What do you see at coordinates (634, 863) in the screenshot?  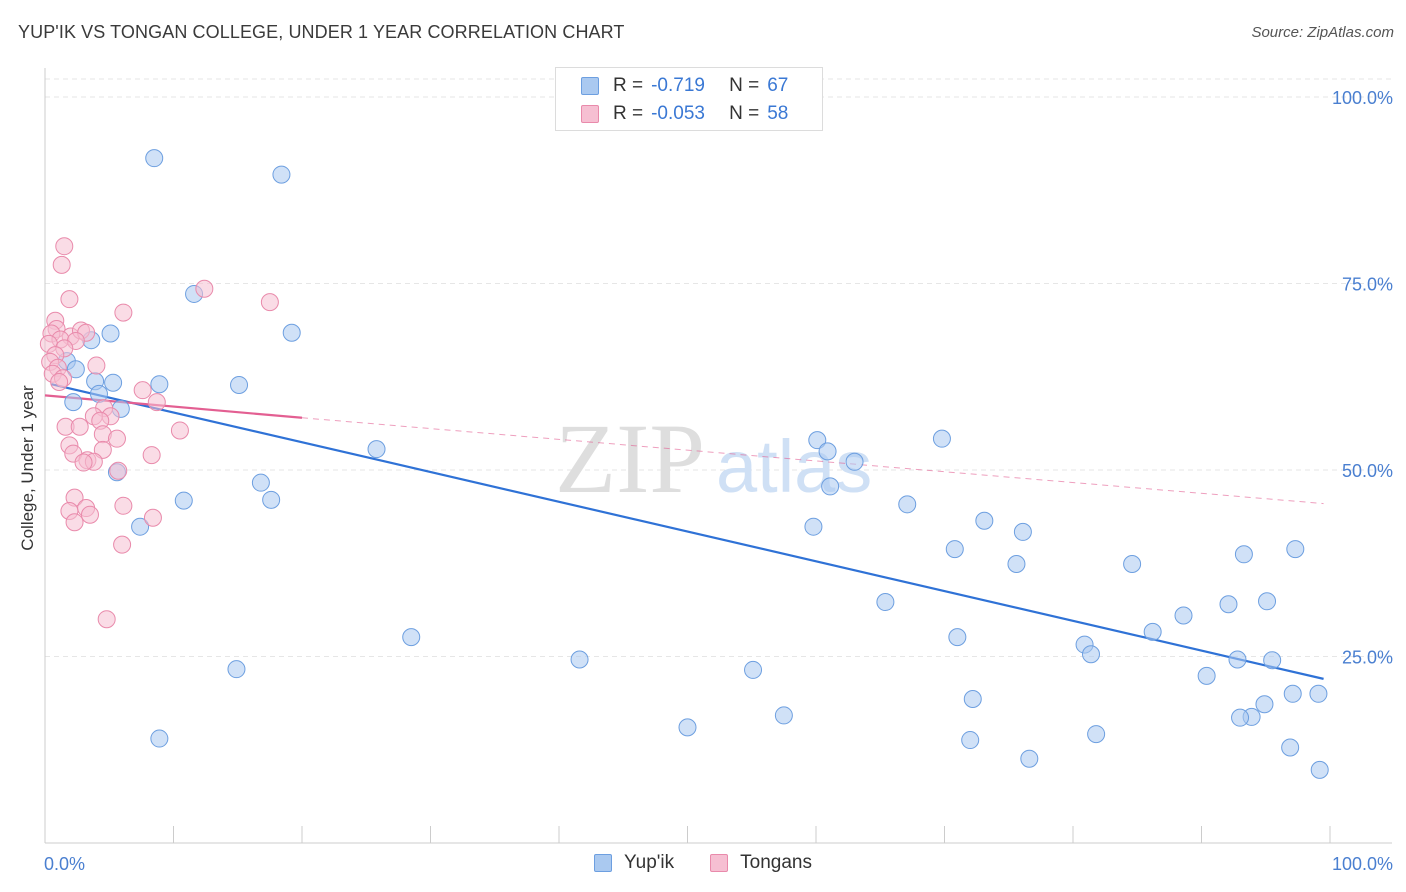 I see `legend-item-yupik: Yup'ik` at bounding box center [634, 863].